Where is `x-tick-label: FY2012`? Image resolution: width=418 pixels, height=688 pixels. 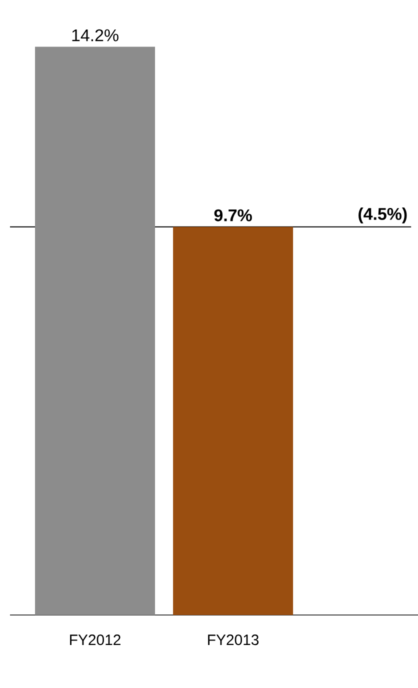 x-tick-label: FY2012 is located at coordinates (95, 640).